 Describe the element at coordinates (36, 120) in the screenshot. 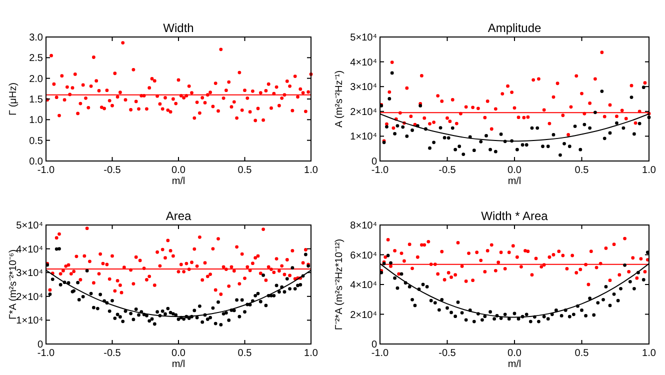

I see `y-tick-label: 1.0` at that location.